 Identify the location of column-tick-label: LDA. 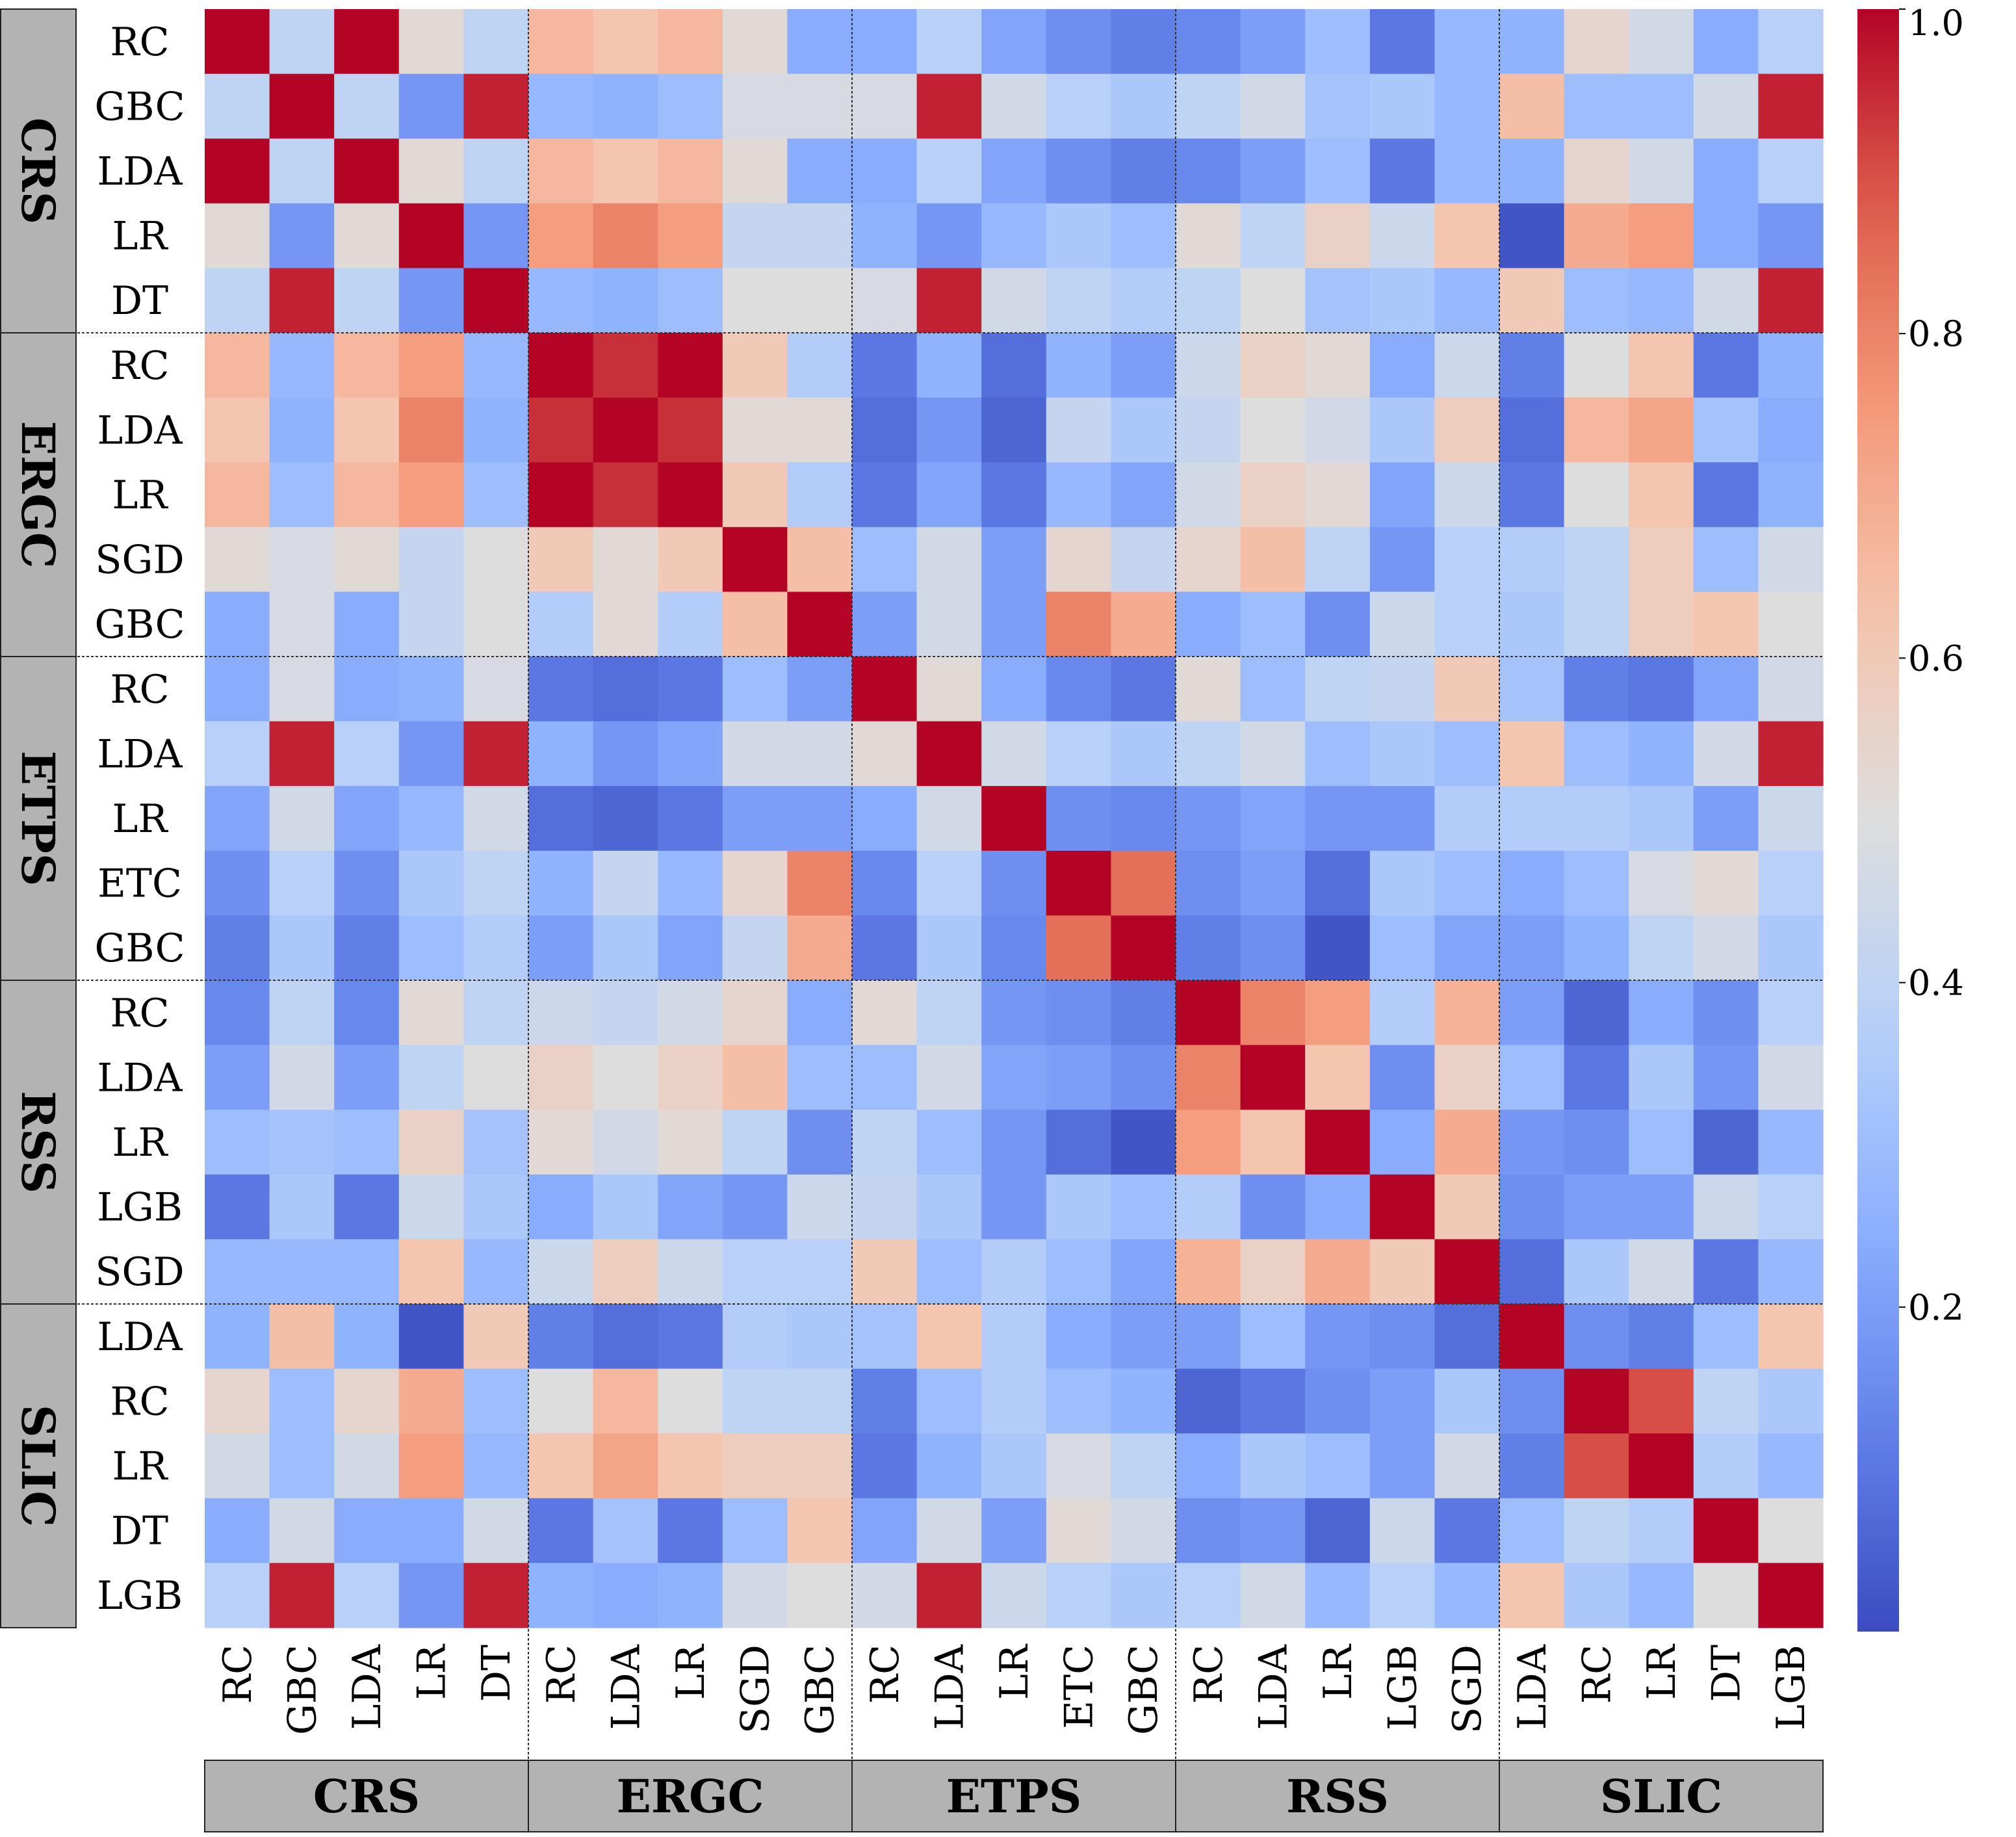
(1273, 1687).